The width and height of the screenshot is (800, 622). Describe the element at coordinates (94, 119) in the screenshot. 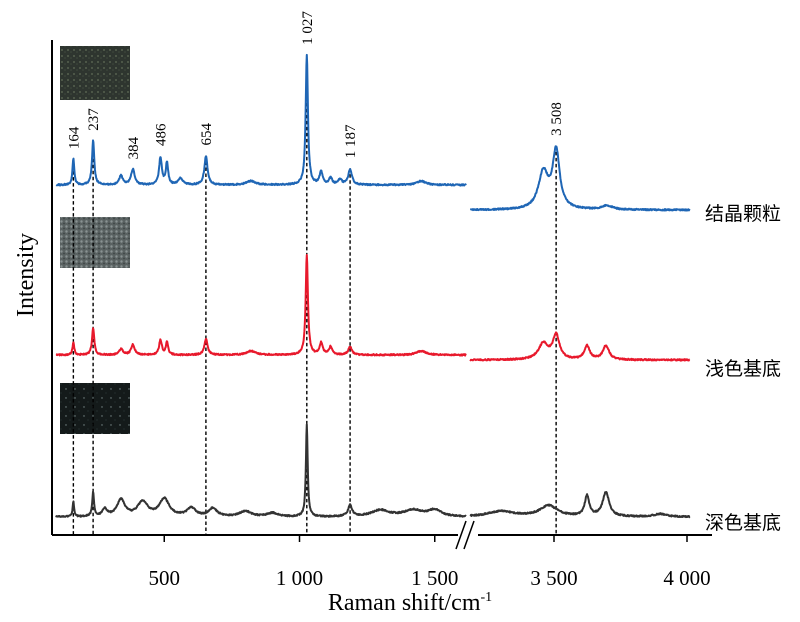

I see `peak-label: 237` at that location.